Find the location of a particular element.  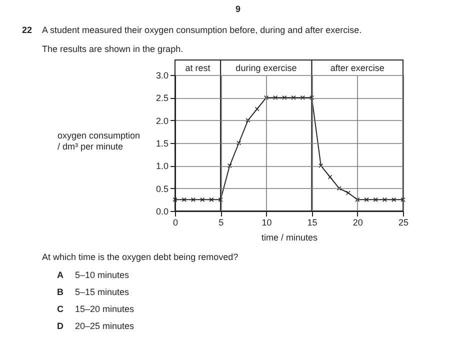

band-label: during exercise is located at coordinates (266, 68).